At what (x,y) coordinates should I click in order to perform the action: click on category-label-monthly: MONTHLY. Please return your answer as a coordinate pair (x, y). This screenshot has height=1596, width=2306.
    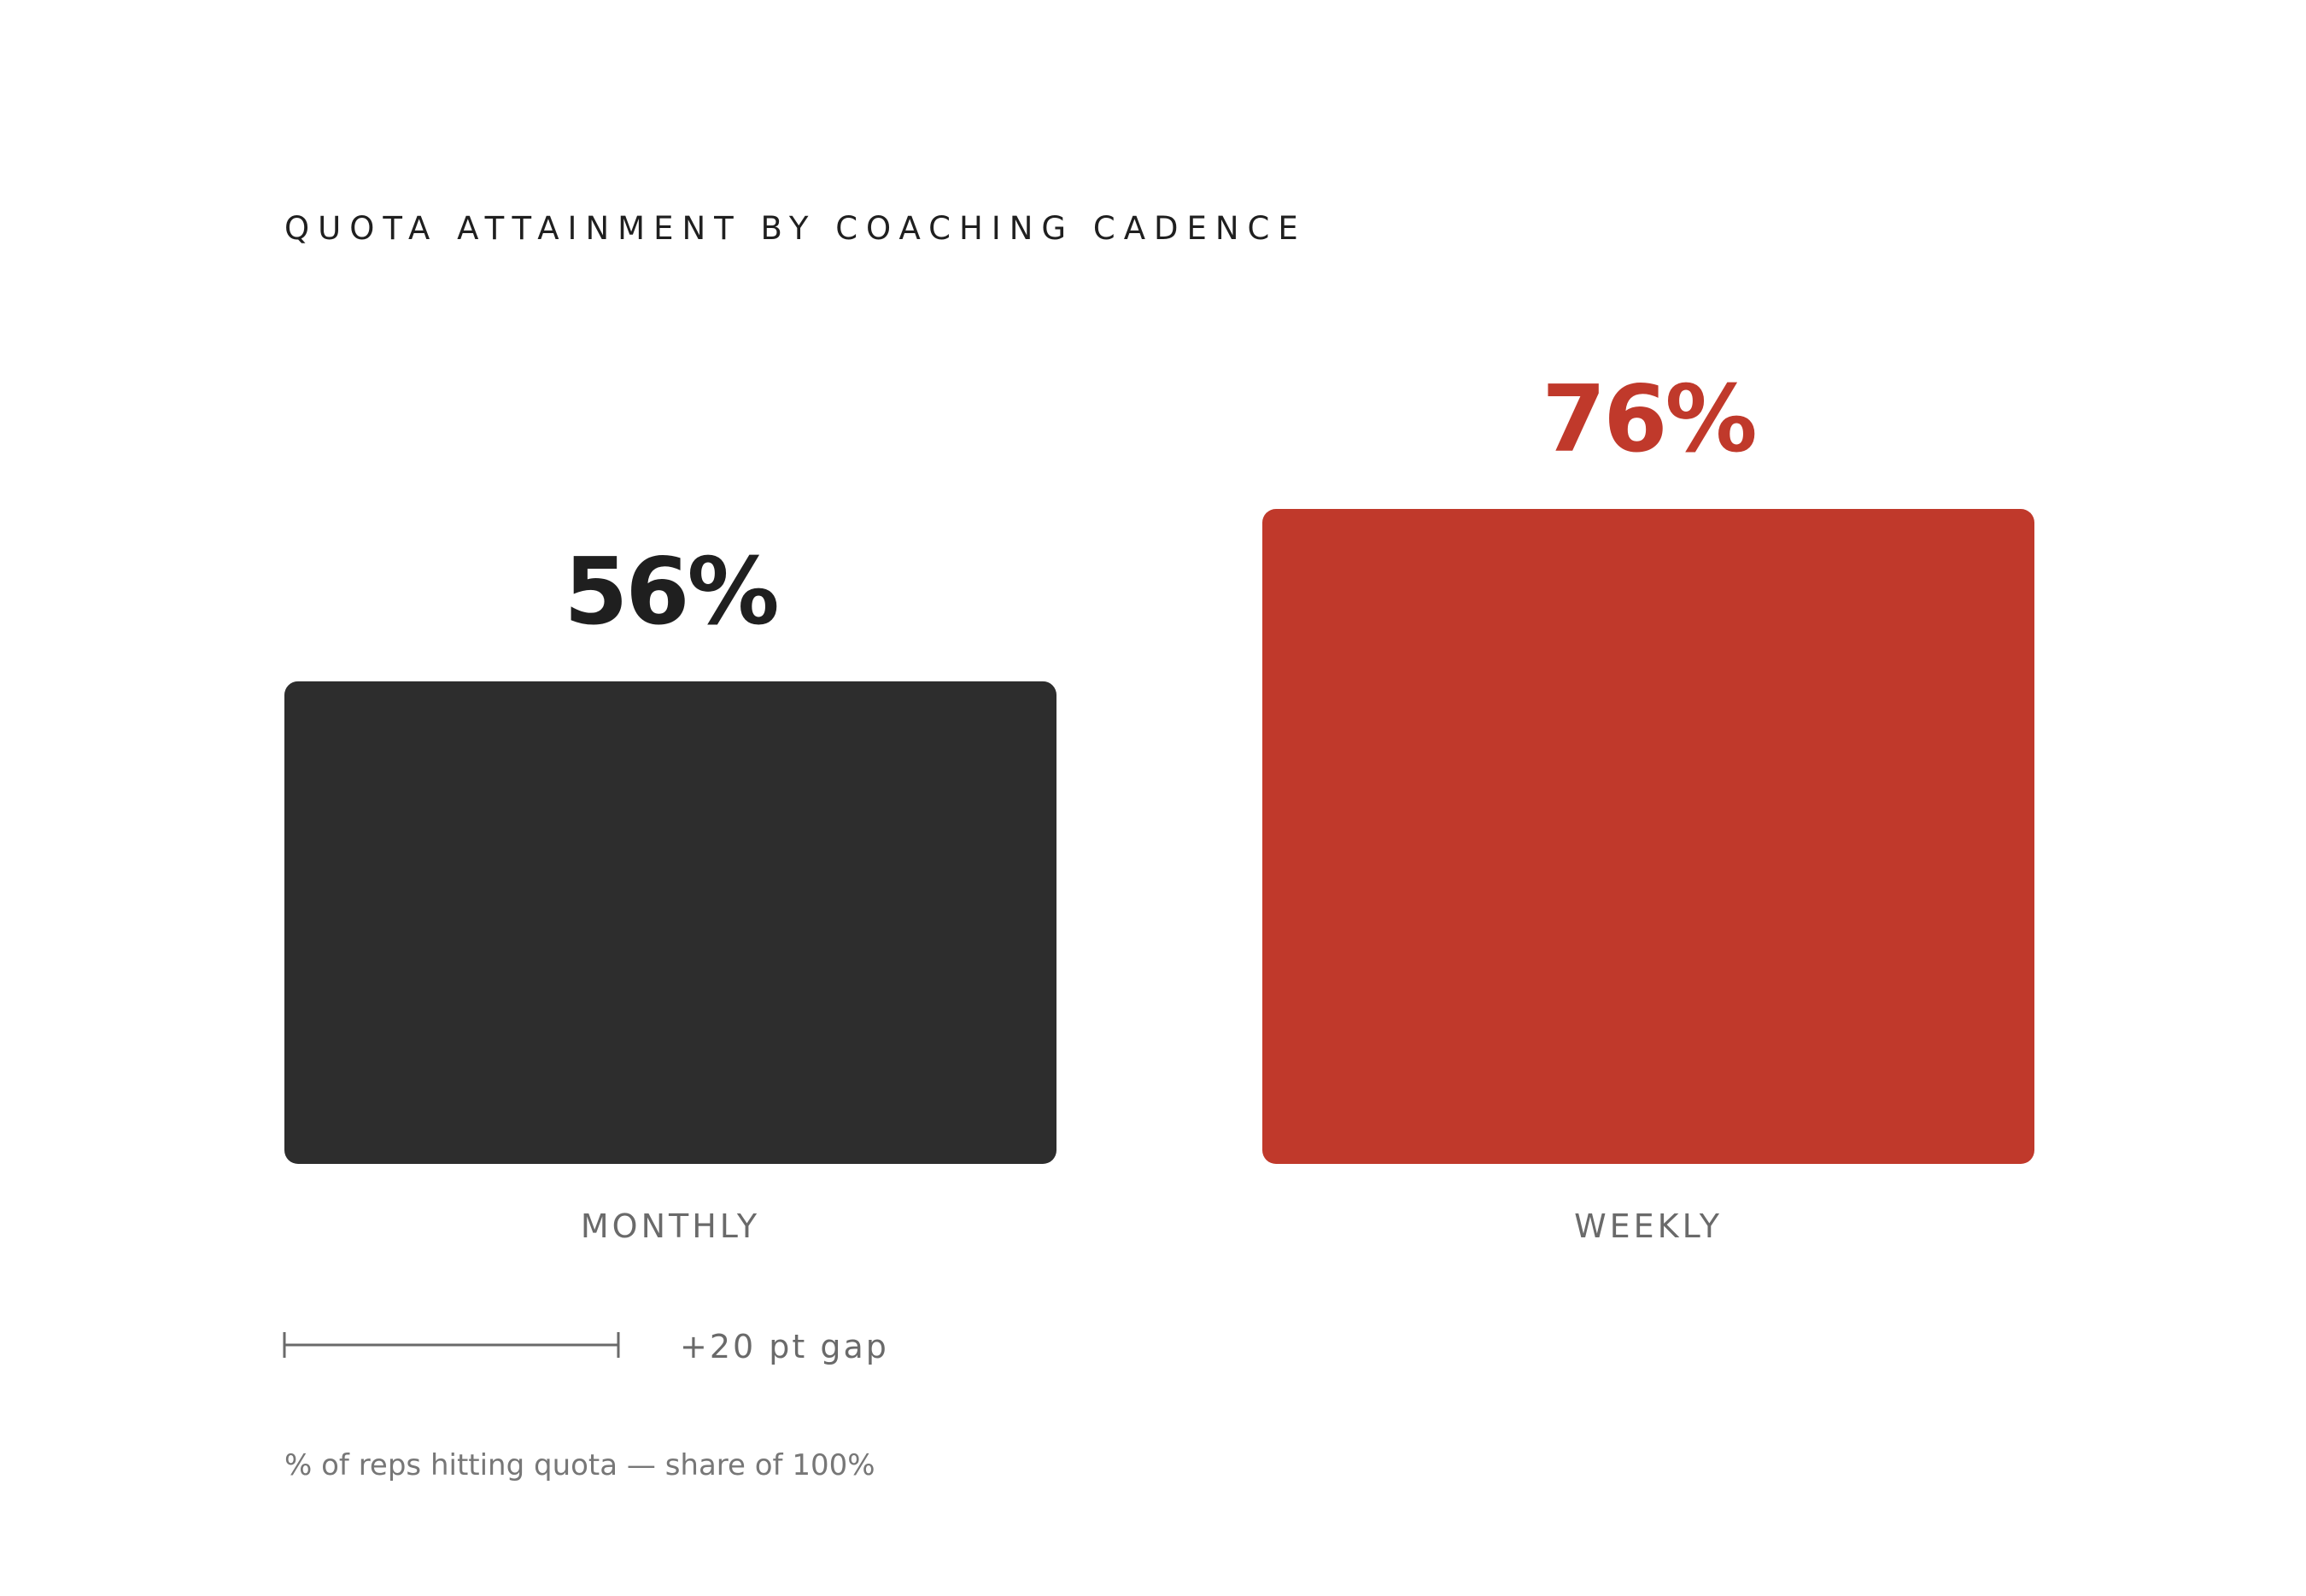
    Looking at the image, I should click on (671, 1226).